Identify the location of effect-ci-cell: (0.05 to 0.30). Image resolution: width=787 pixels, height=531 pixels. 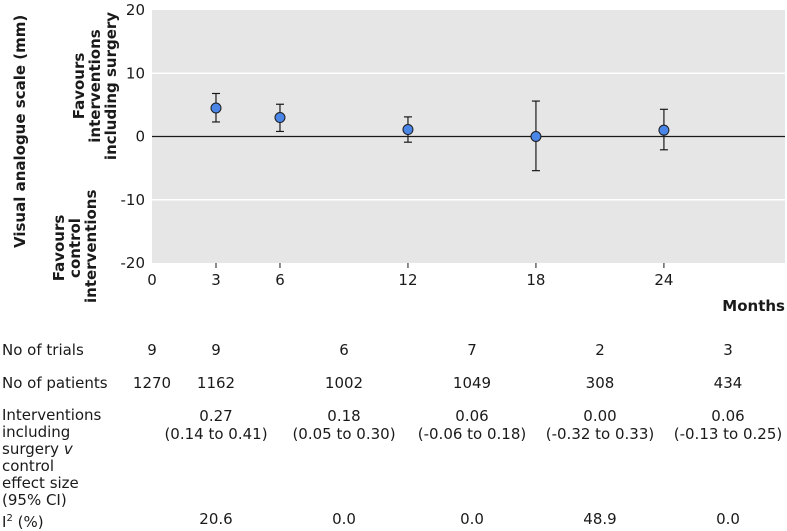
(344, 434).